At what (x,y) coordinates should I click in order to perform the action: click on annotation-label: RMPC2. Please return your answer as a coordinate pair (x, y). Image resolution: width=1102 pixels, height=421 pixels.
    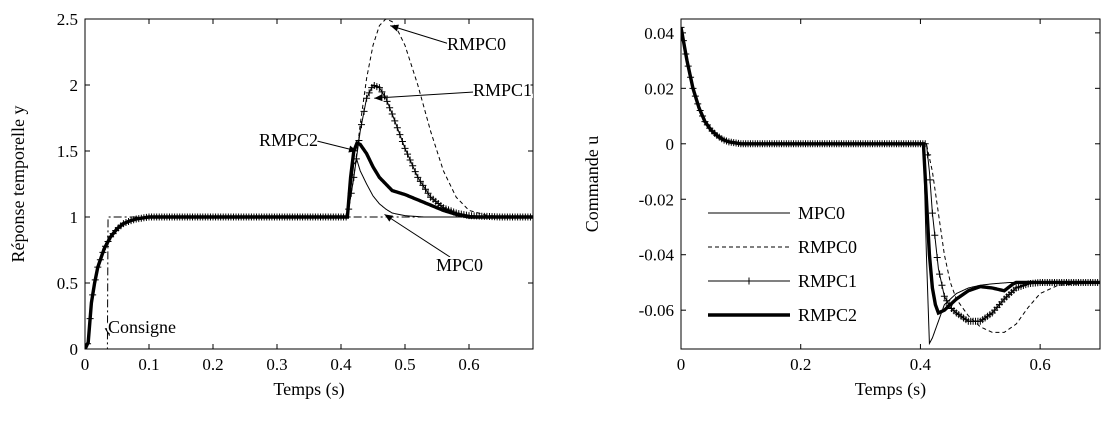
    Looking at the image, I should click on (288, 140).